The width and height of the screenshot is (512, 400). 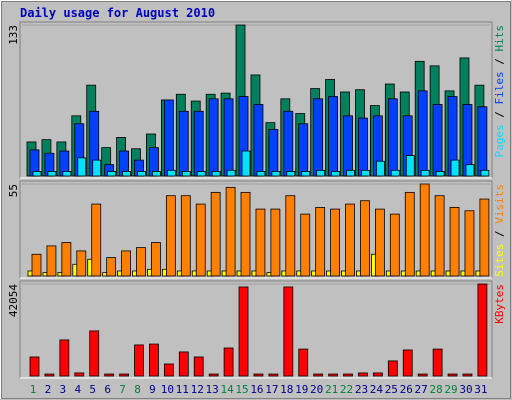 I want to click on y-tick-label: 133, so click(x=13, y=35).